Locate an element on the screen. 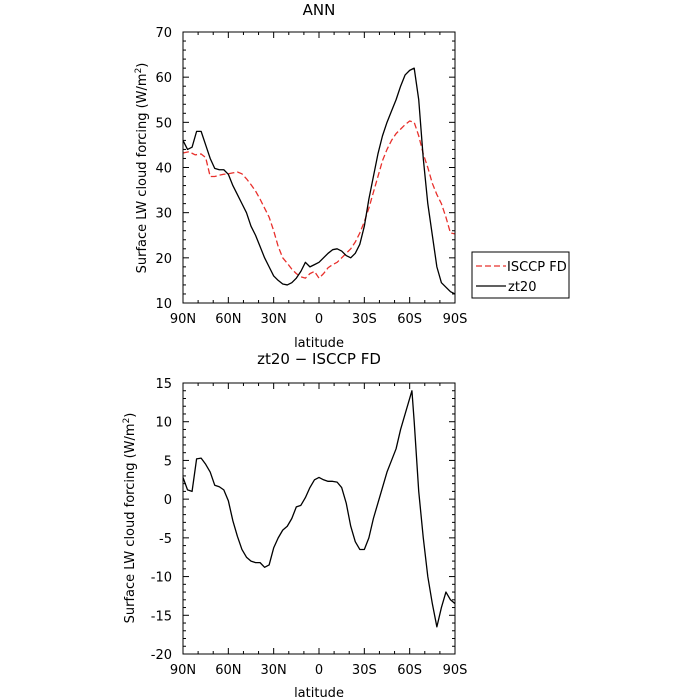  y-tick-label: 0 is located at coordinates (168, 500).